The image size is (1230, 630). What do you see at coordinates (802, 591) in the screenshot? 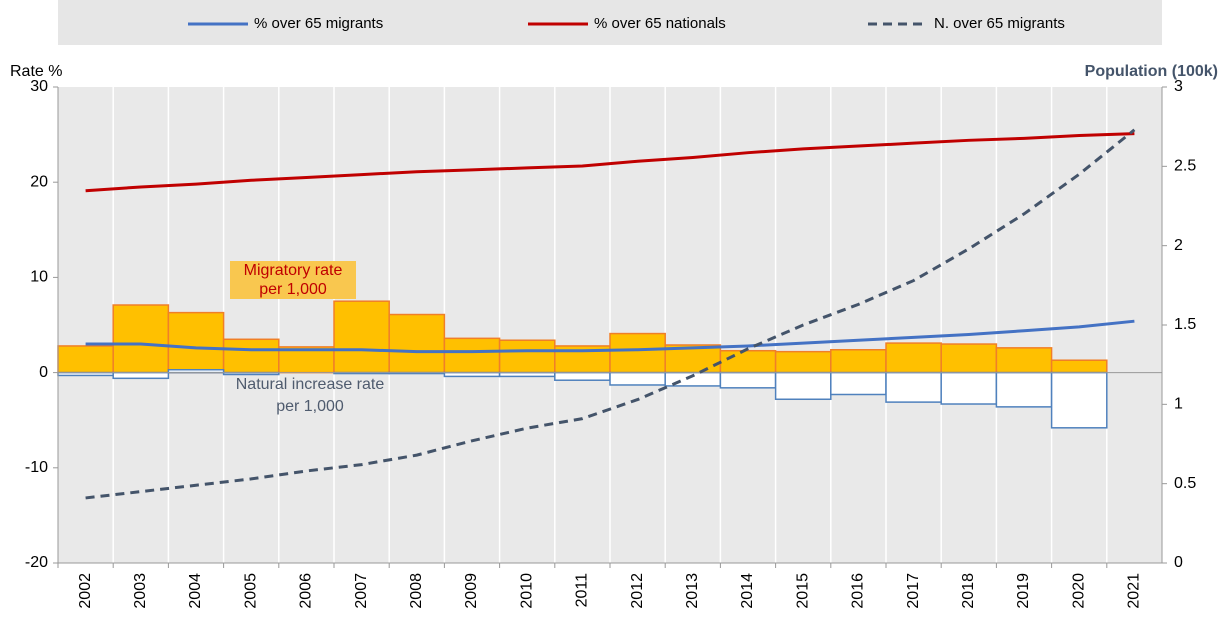
I see `x-tick-label: 2015` at bounding box center [802, 591].